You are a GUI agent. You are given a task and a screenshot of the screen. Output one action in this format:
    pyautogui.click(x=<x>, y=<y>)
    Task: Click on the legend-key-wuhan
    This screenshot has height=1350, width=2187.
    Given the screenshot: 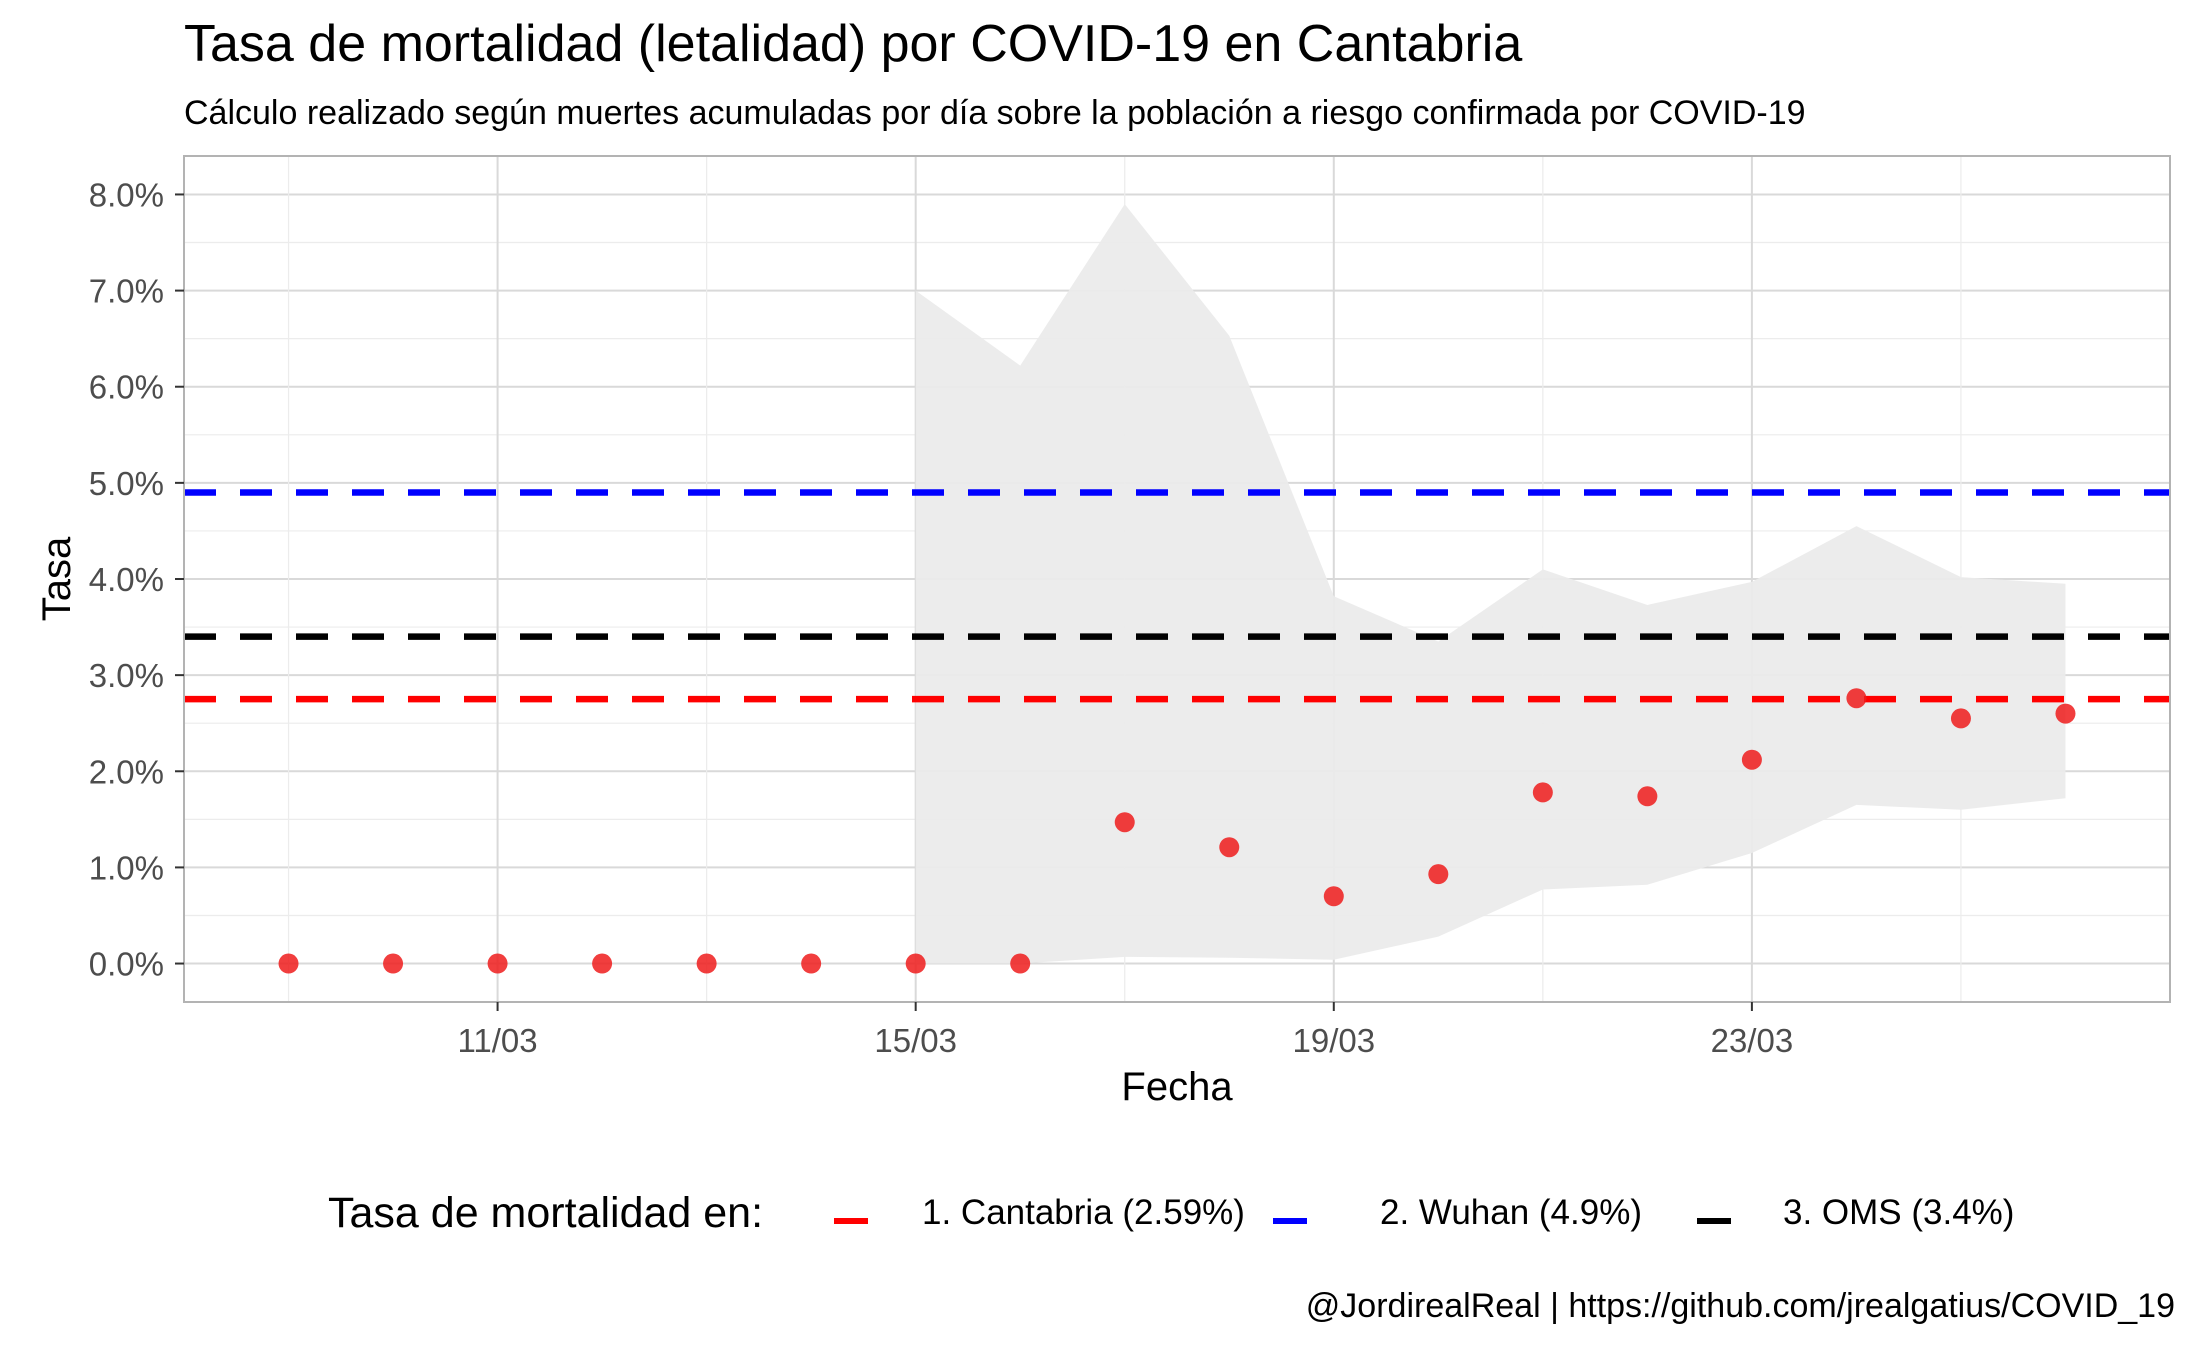 What is the action you would take?
    pyautogui.click(x=1290, y=1221)
    